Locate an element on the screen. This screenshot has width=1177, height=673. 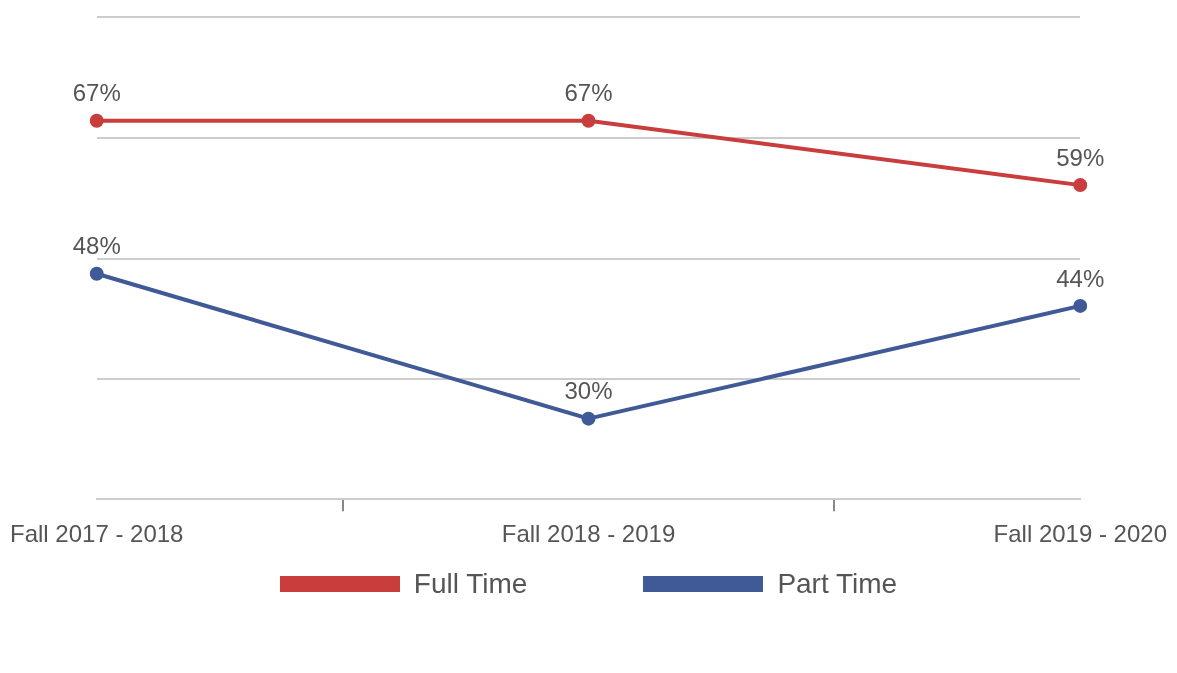
data-label: 30% is located at coordinates (588, 391).